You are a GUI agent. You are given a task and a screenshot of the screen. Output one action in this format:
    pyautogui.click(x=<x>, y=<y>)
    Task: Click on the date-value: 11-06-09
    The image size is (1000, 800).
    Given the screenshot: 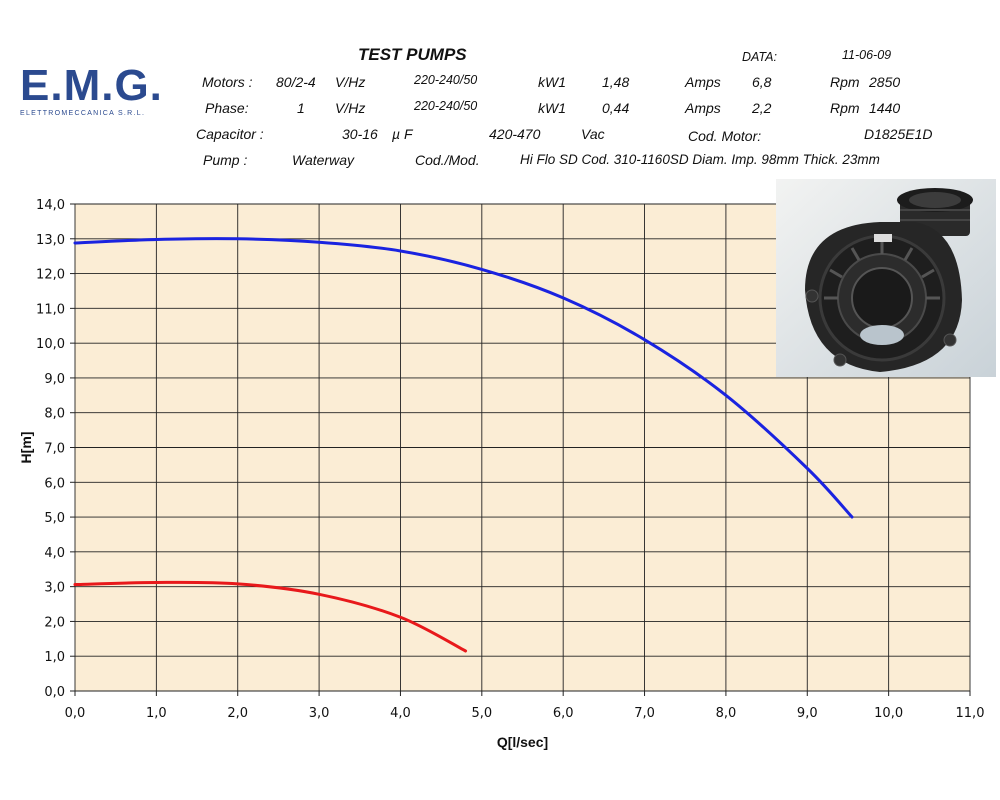 What is the action you would take?
    pyautogui.click(x=867, y=55)
    